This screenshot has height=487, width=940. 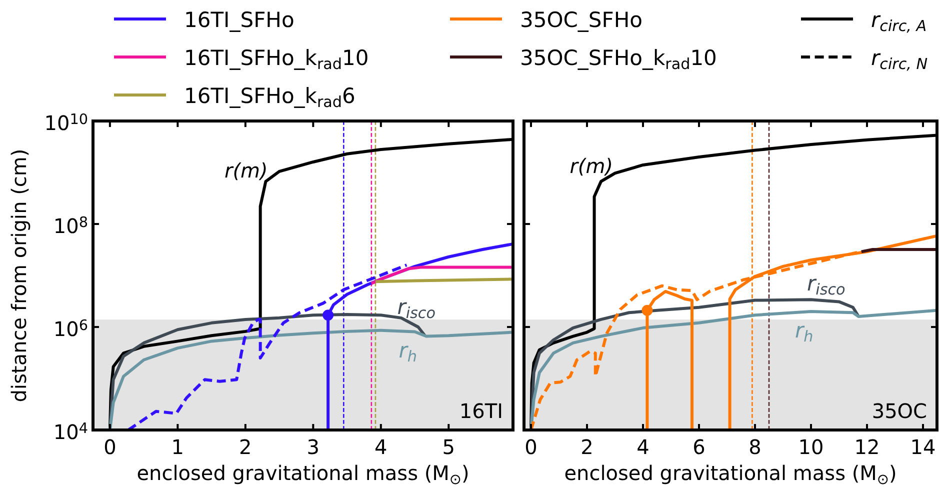 What do you see at coordinates (276, 59) in the screenshot?
I see `legend-label: 16TI_SFHo_k$_{rad}$10` at bounding box center [276, 59].